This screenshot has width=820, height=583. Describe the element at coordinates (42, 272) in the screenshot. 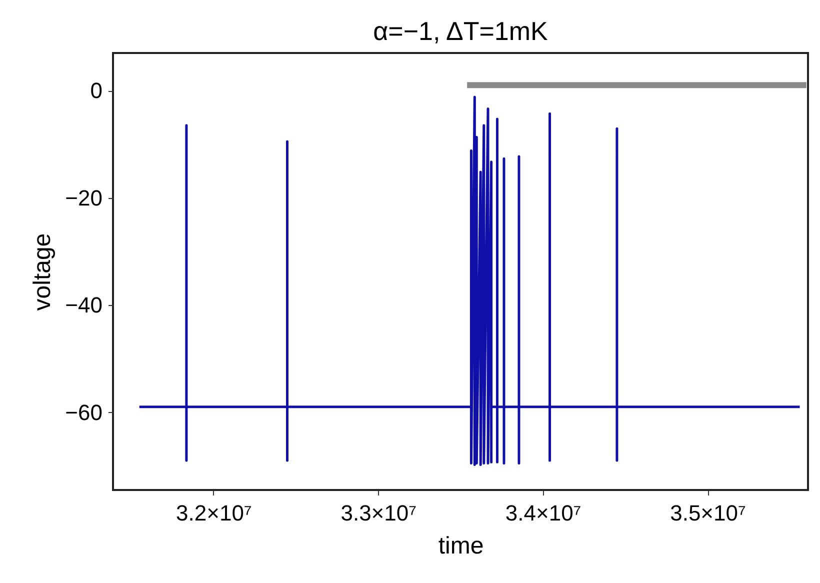

I see `y-axis-title: voltage` at that location.